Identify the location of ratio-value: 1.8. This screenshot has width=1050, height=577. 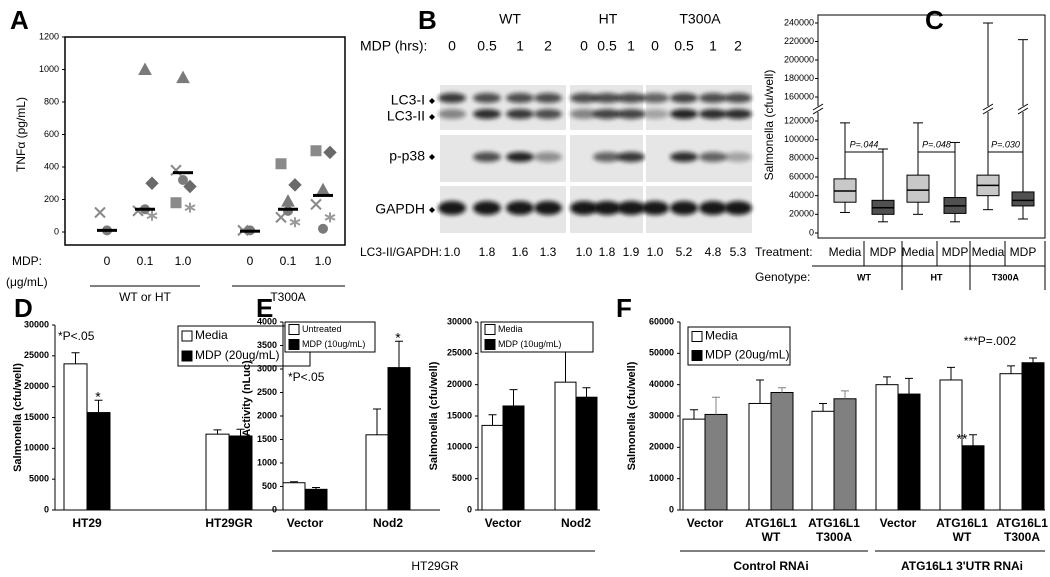
(607, 252).